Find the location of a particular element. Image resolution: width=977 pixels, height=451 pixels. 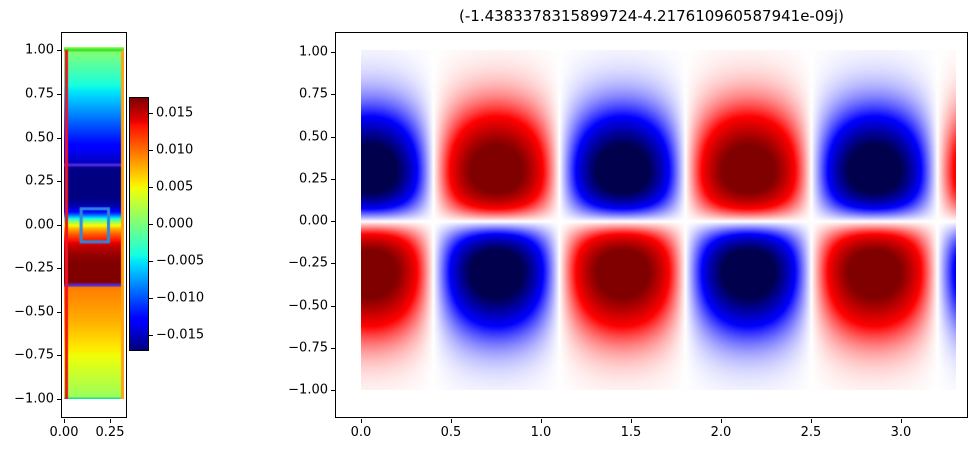

x-tick-label: 2.0 is located at coordinates (721, 432).